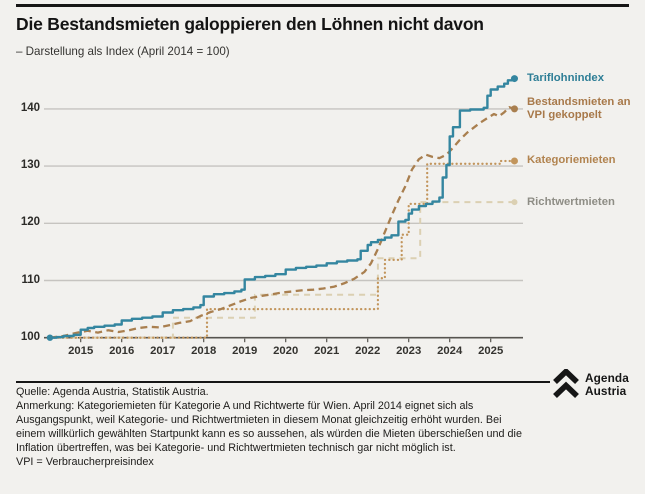 Image resolution: width=645 pixels, height=494 pixels. What do you see at coordinates (571, 201) in the screenshot?
I see `legend-richtwertmieten-line-1: Richtwertmieten` at bounding box center [571, 201].